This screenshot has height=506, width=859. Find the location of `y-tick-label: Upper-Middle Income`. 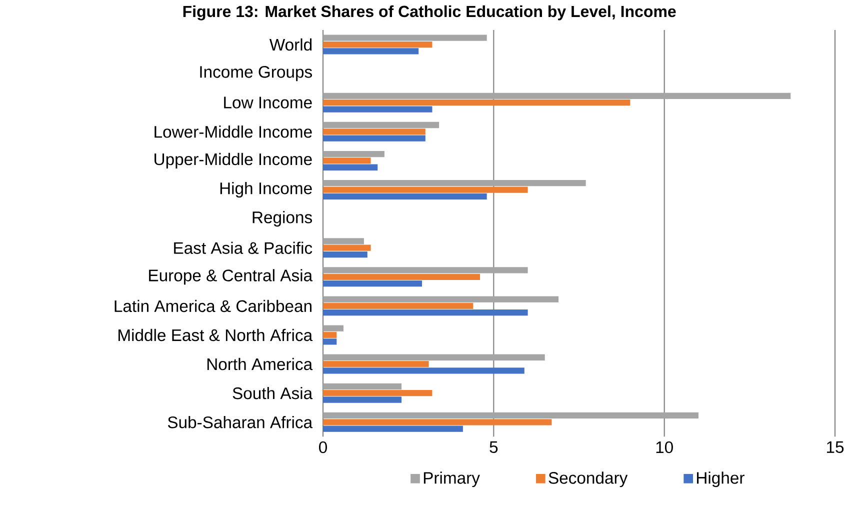

y-tick-label: Upper-Middle Income is located at coordinates (233, 160).